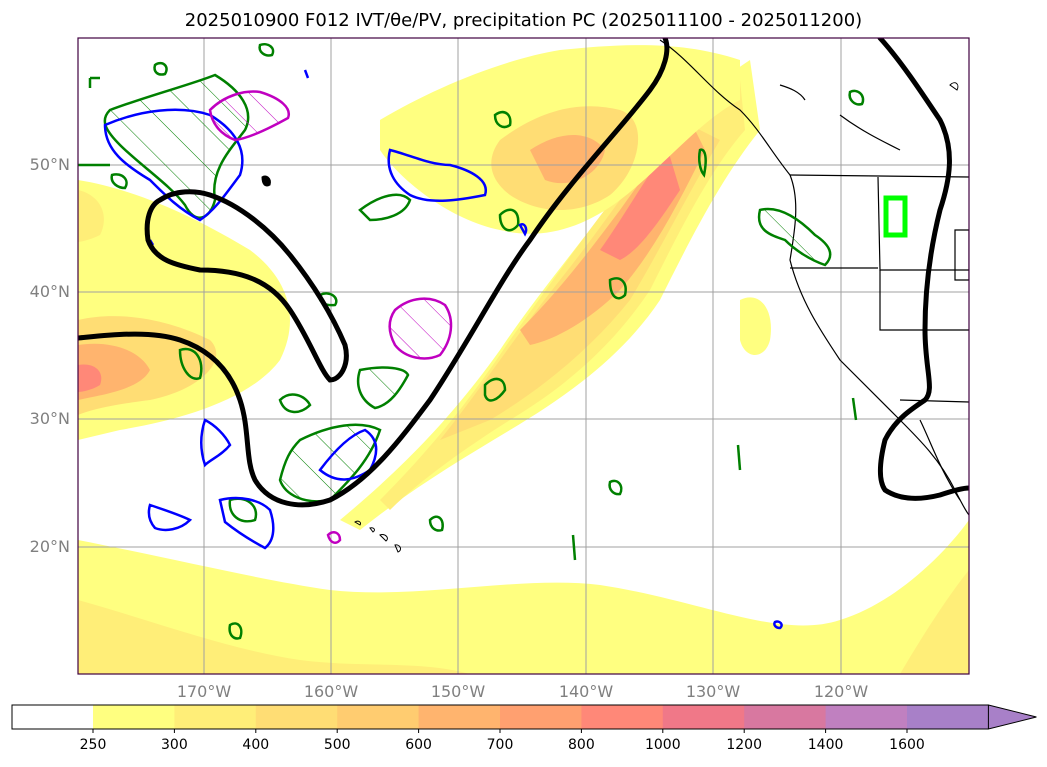  What do you see at coordinates (841, 691) in the screenshot?
I see `lon-label-120w: 120°W` at bounding box center [841, 691].